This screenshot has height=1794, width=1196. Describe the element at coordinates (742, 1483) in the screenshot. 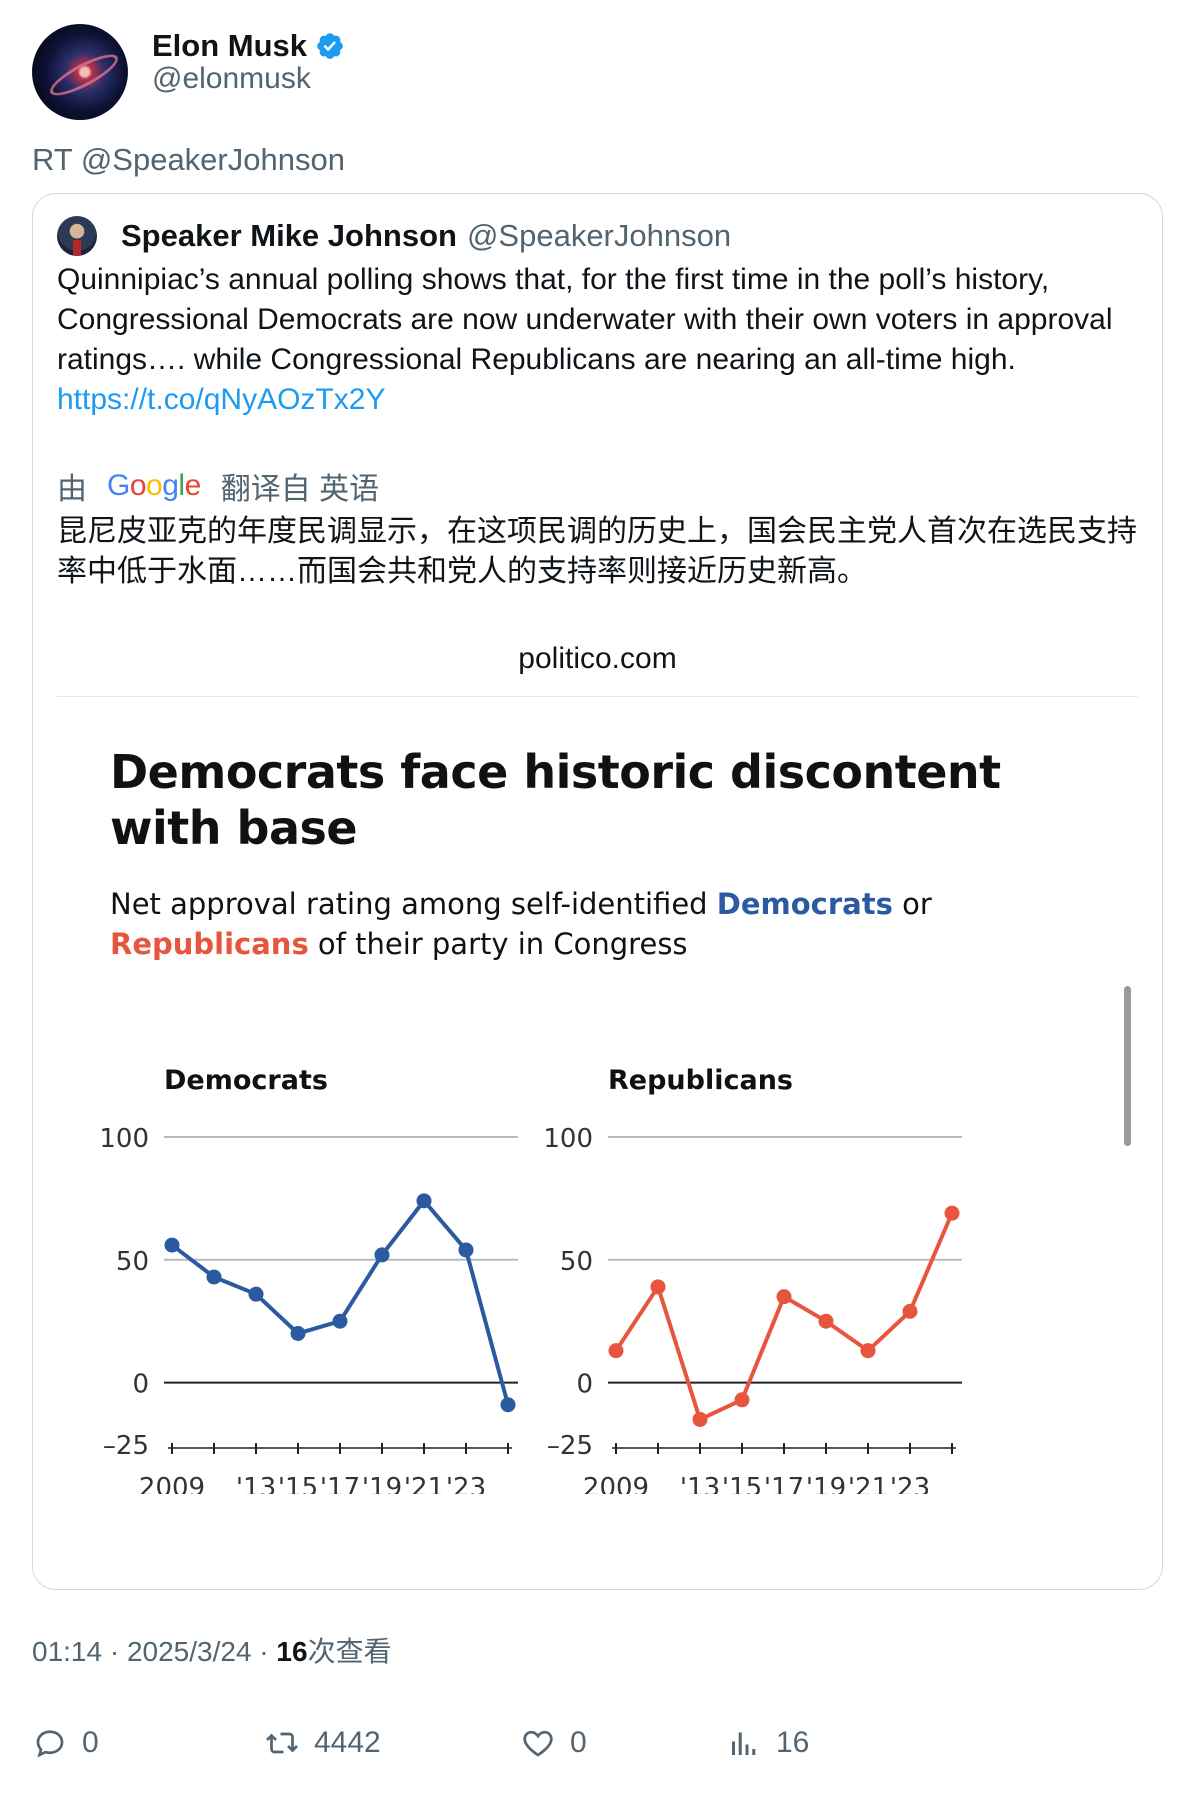

I see `rep-x-tick-label: '15` at that location.